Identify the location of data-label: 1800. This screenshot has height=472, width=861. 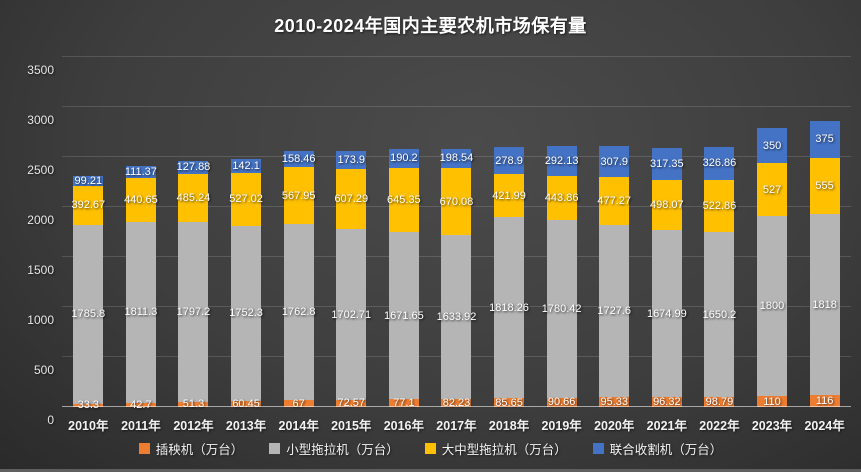
(772, 306).